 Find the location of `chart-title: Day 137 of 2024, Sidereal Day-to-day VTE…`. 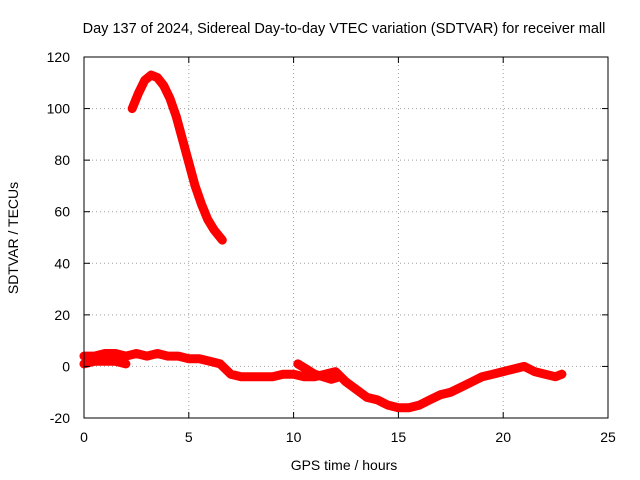

chart-title: Day 137 of 2024, Sidereal Day-to-day VTE… is located at coordinates (344, 29).